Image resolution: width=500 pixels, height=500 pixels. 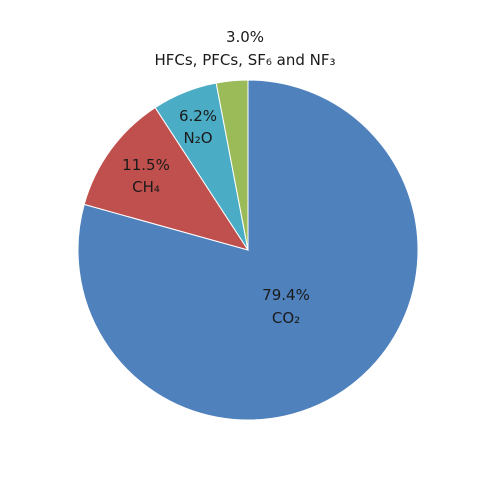 What do you see at coordinates (244, 60) in the screenshot?
I see `slice-other-name-label: HFCs, PFCs, SF₆ and NF₃` at bounding box center [244, 60].